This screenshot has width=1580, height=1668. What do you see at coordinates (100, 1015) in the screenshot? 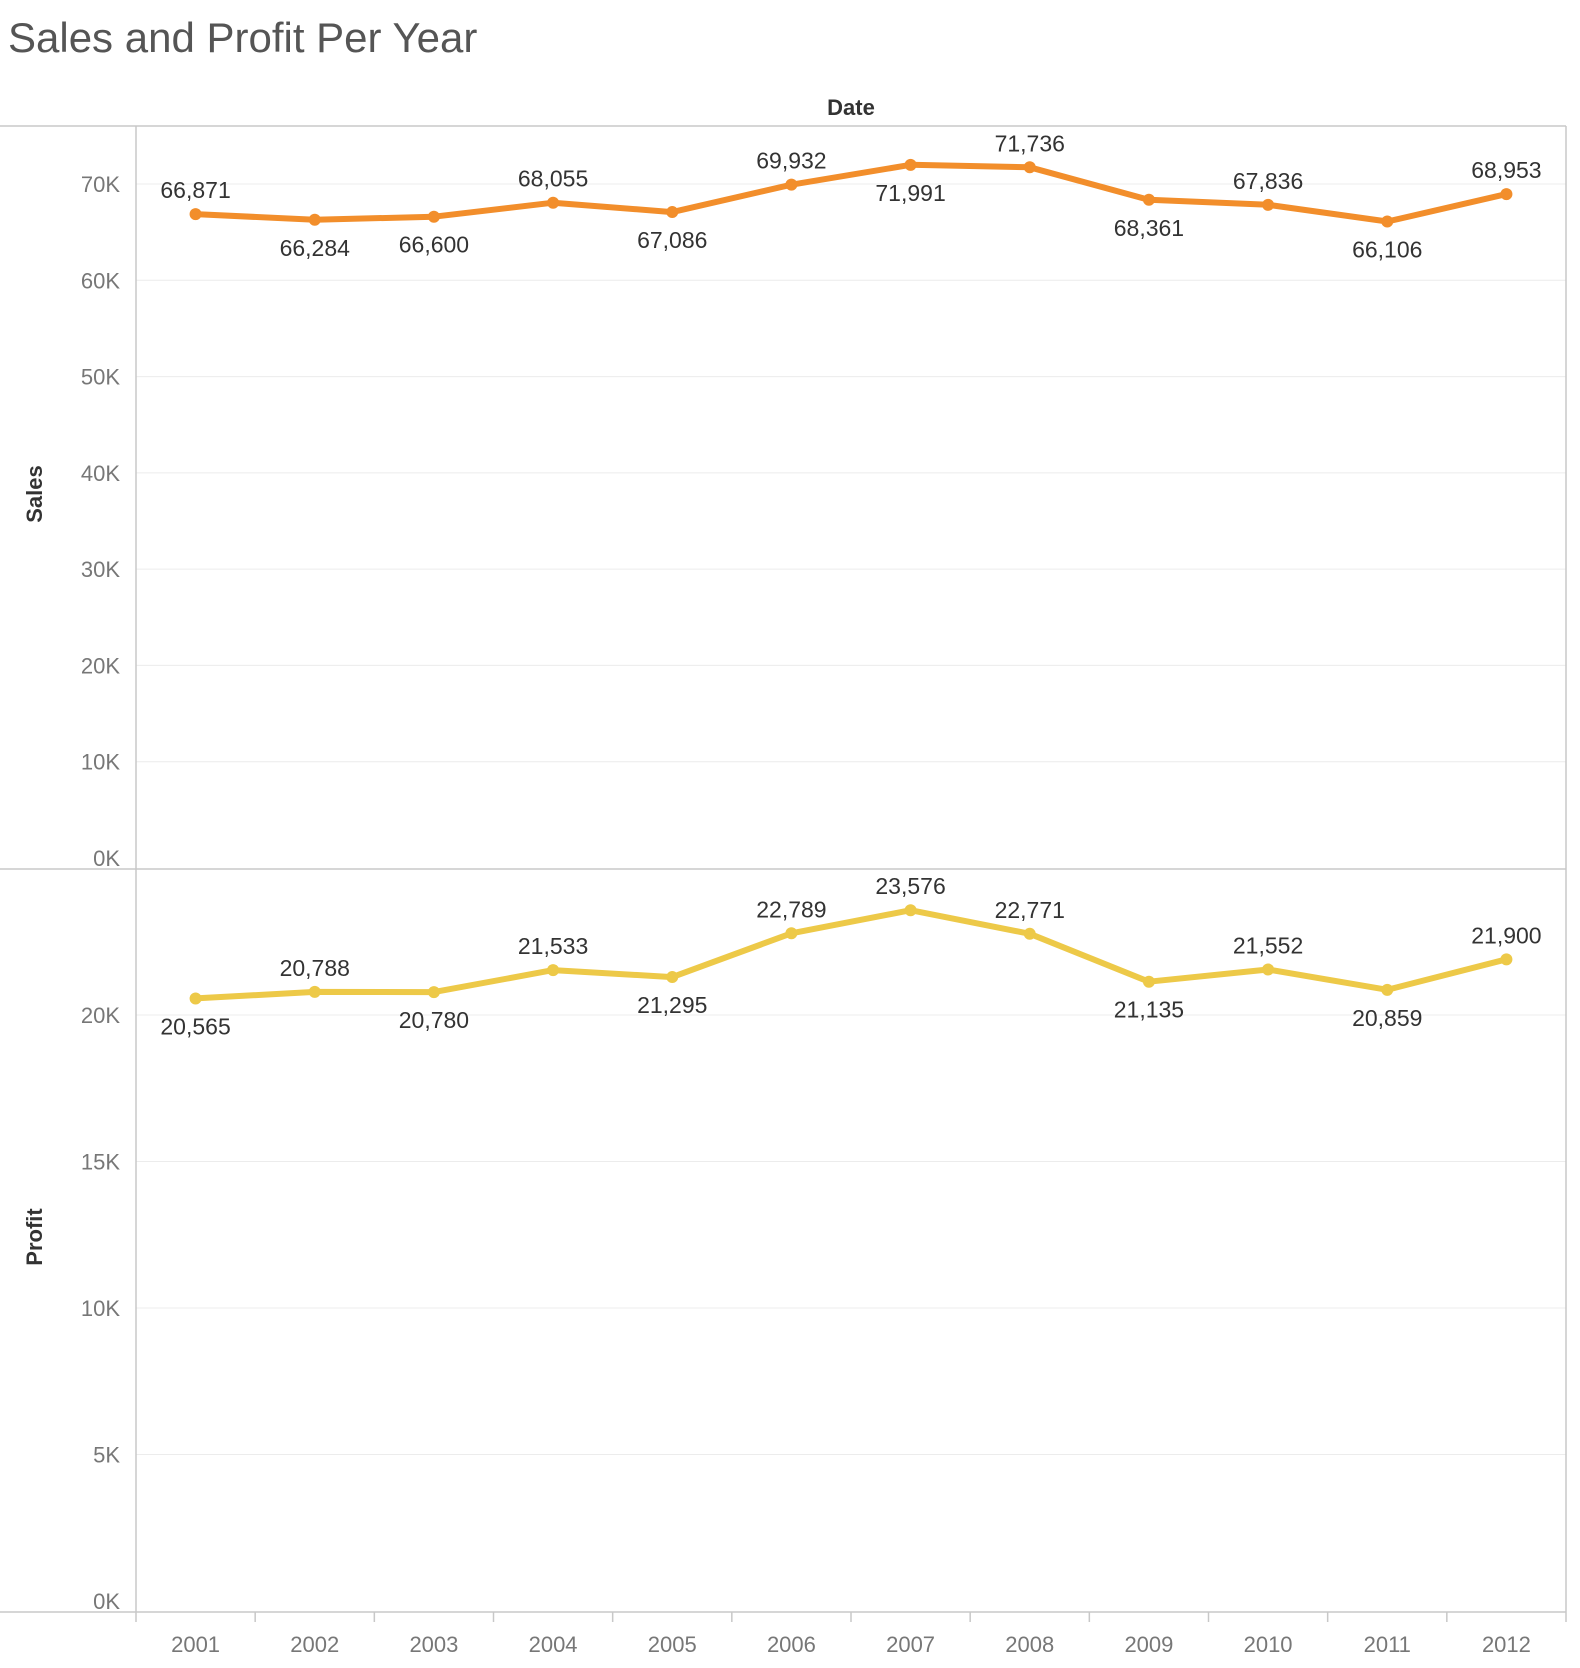
I see `profit-y-tick-label: 20K` at bounding box center [100, 1015].